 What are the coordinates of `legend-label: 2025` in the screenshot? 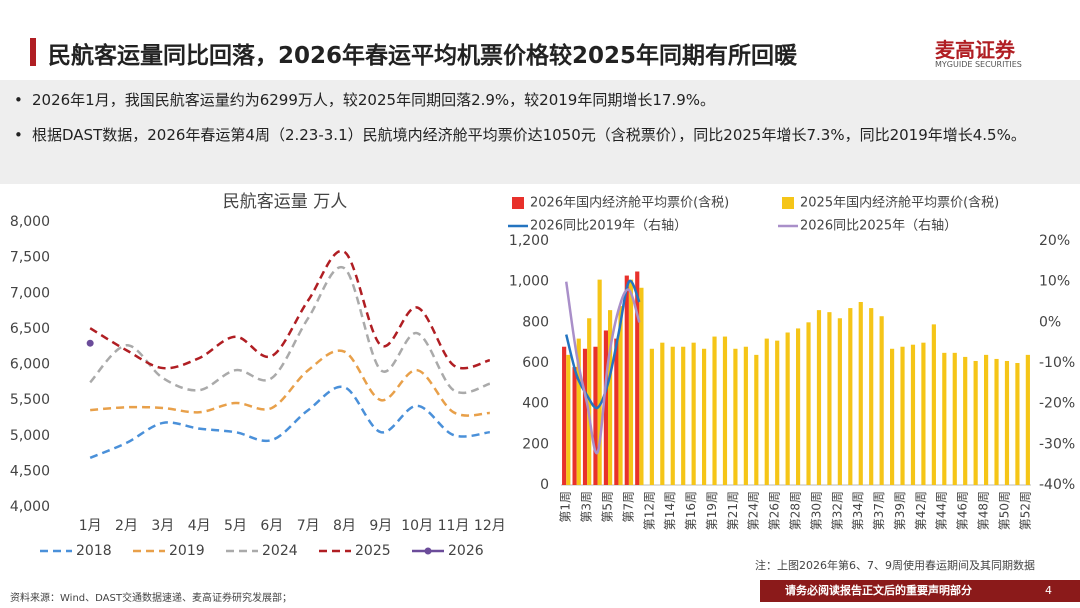 It's located at (373, 551).